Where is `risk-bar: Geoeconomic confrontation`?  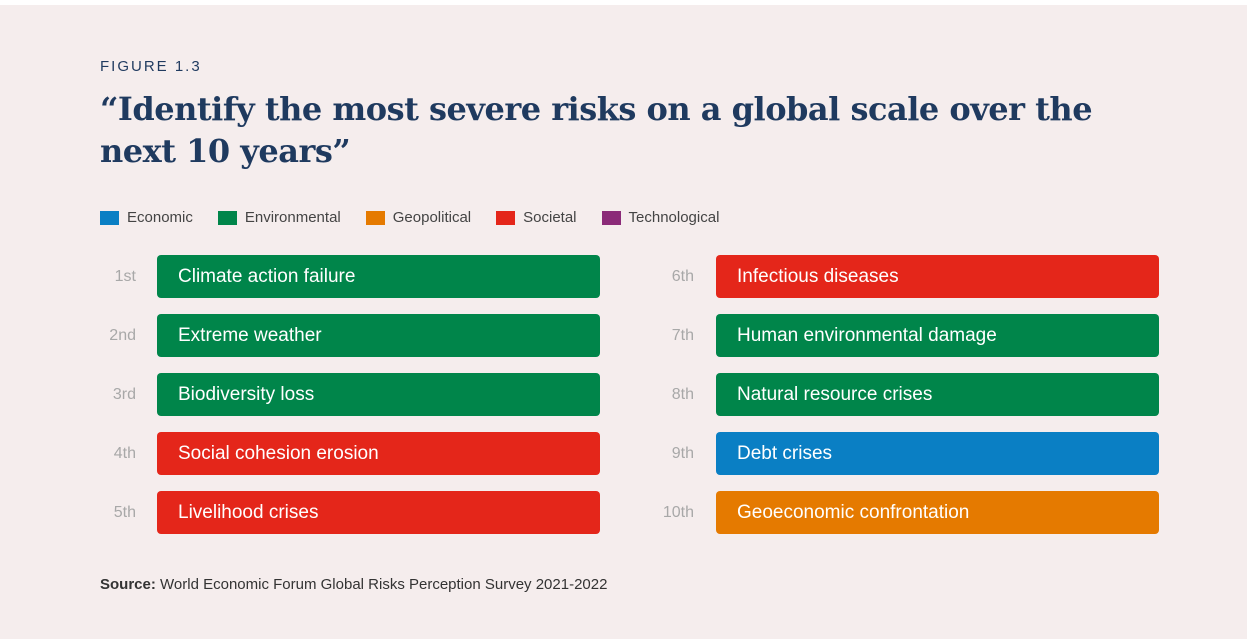 risk-bar: Geoeconomic confrontation is located at coordinates (937, 512).